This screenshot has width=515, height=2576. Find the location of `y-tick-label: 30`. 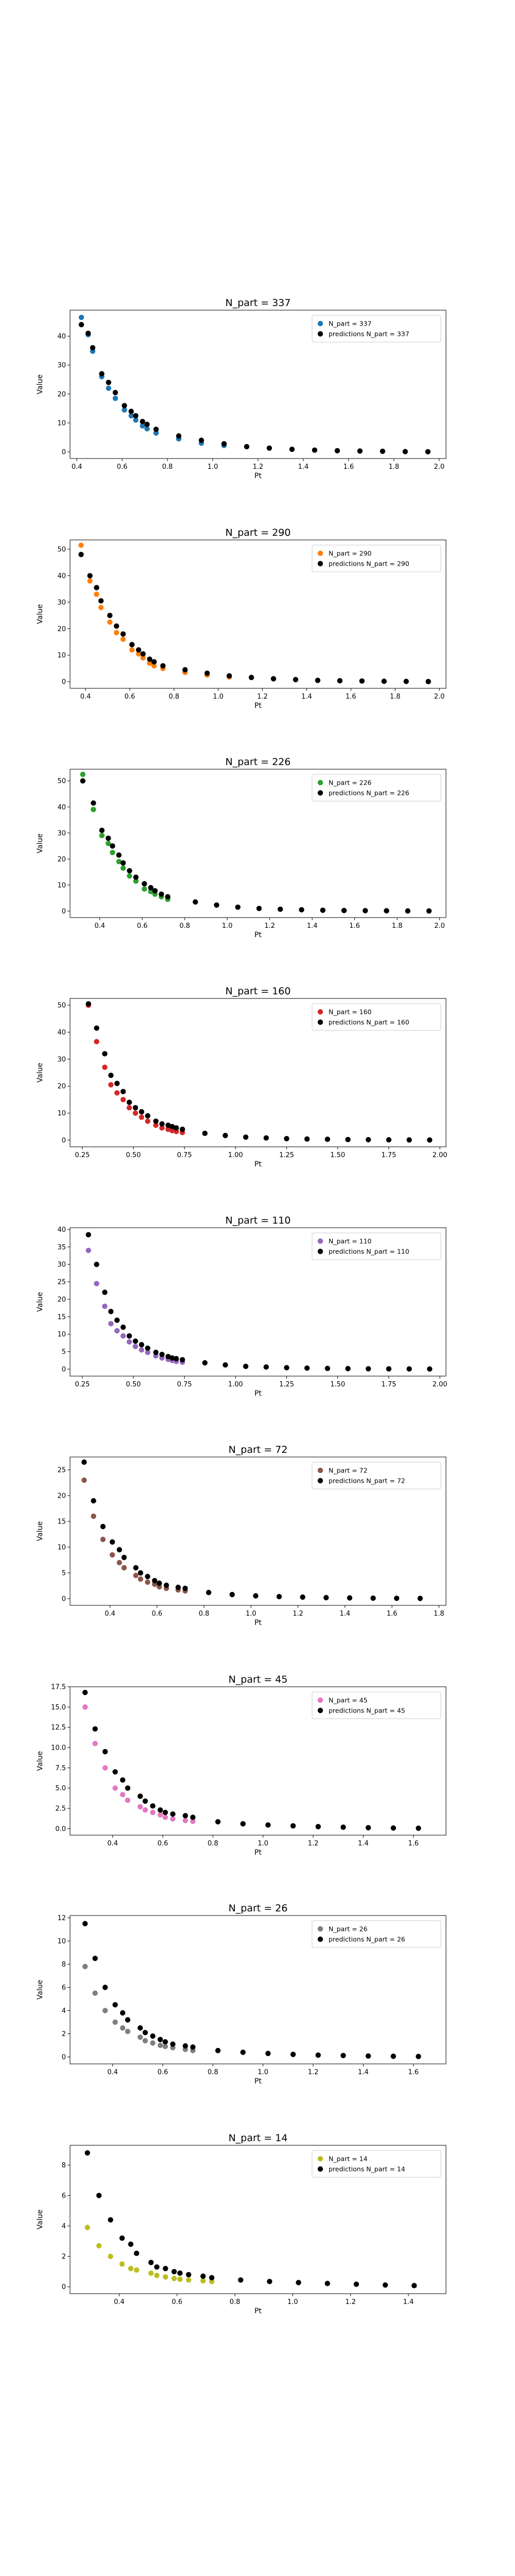

y-tick-label: 30 is located at coordinates (61, 365).